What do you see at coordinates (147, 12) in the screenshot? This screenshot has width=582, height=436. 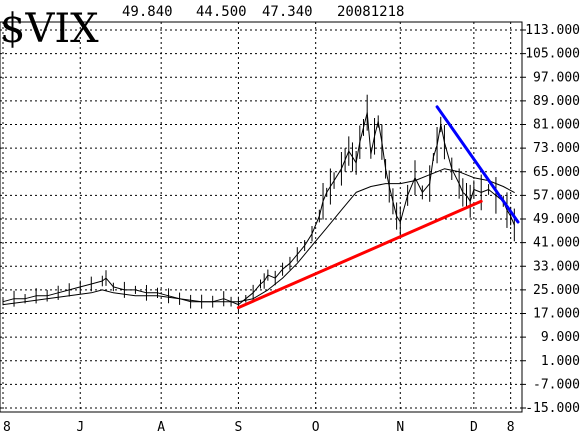 I see `header-value-1: 49.840` at bounding box center [147, 12].